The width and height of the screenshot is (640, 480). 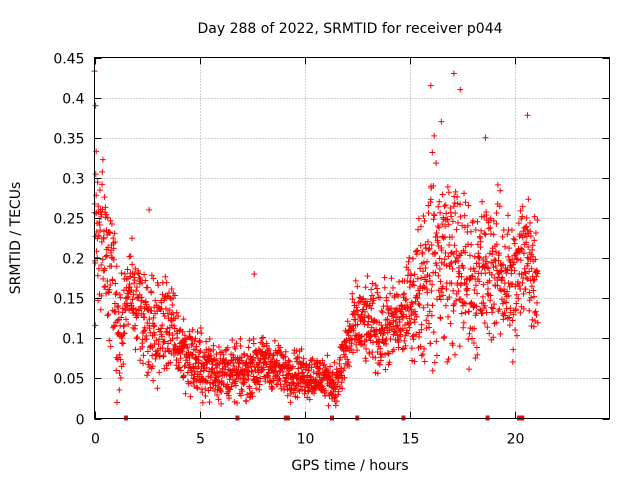 I want to click on x-tick-label: 5, so click(x=200, y=440).